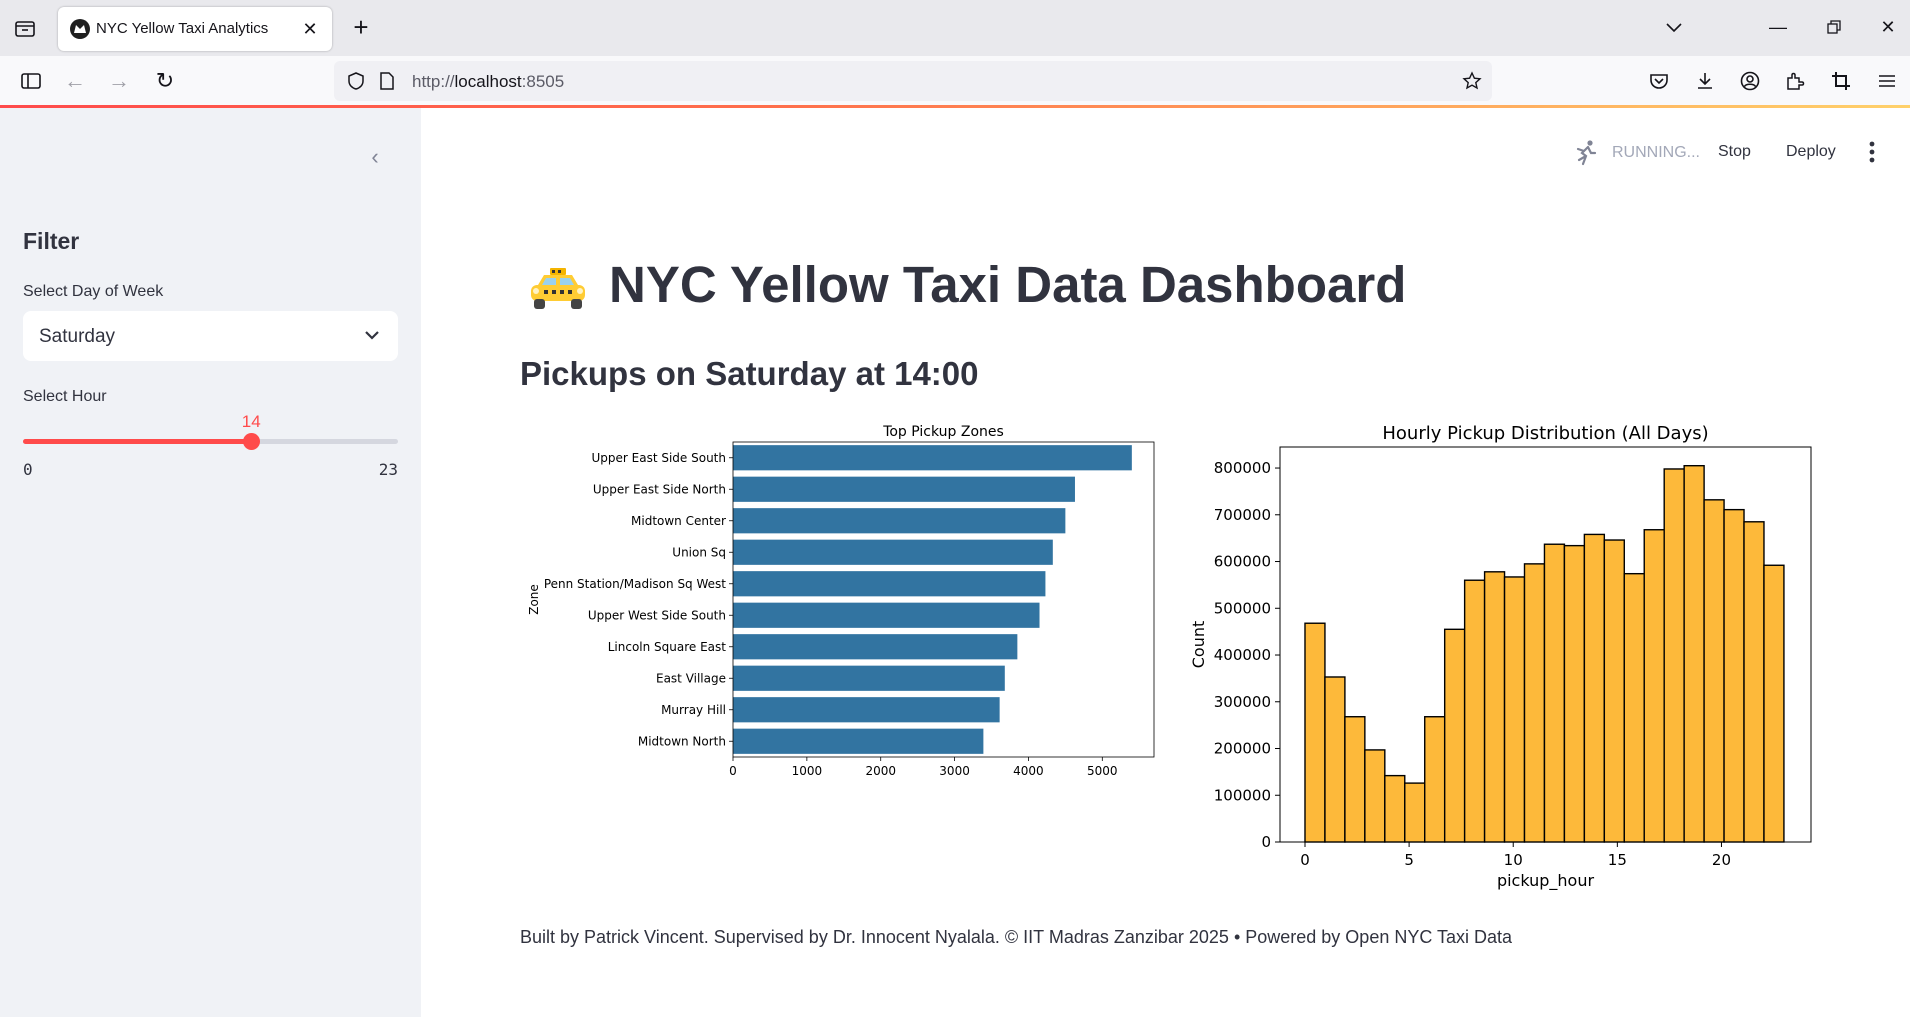  I want to click on close-window-icon: ✕, so click(1888, 27).